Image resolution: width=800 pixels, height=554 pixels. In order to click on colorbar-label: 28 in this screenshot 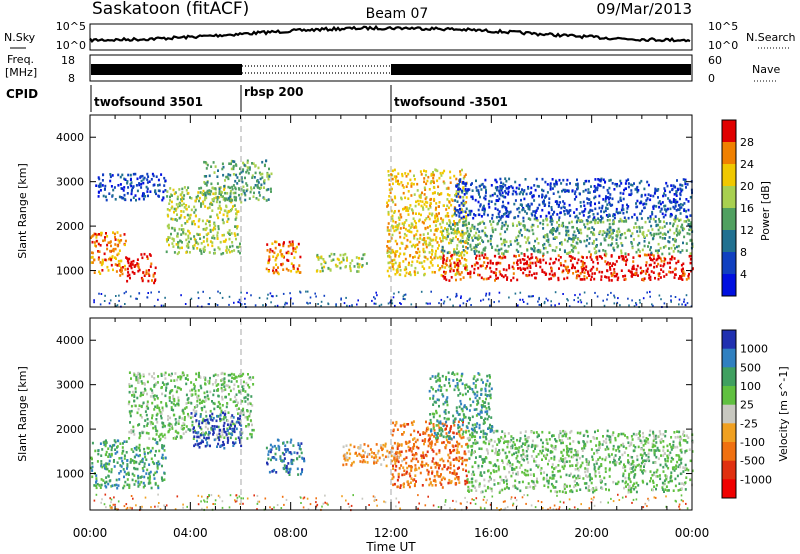, I will do `click(747, 142)`.